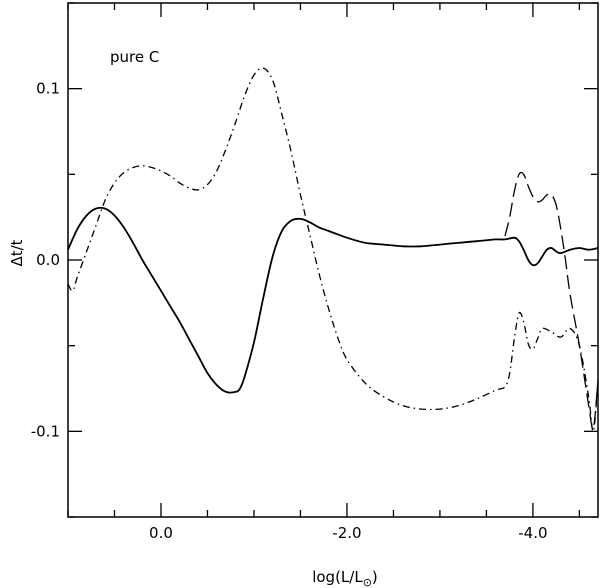 The width and height of the screenshot is (600, 588). I want to click on x-tick-label: -2.0, so click(346, 533).